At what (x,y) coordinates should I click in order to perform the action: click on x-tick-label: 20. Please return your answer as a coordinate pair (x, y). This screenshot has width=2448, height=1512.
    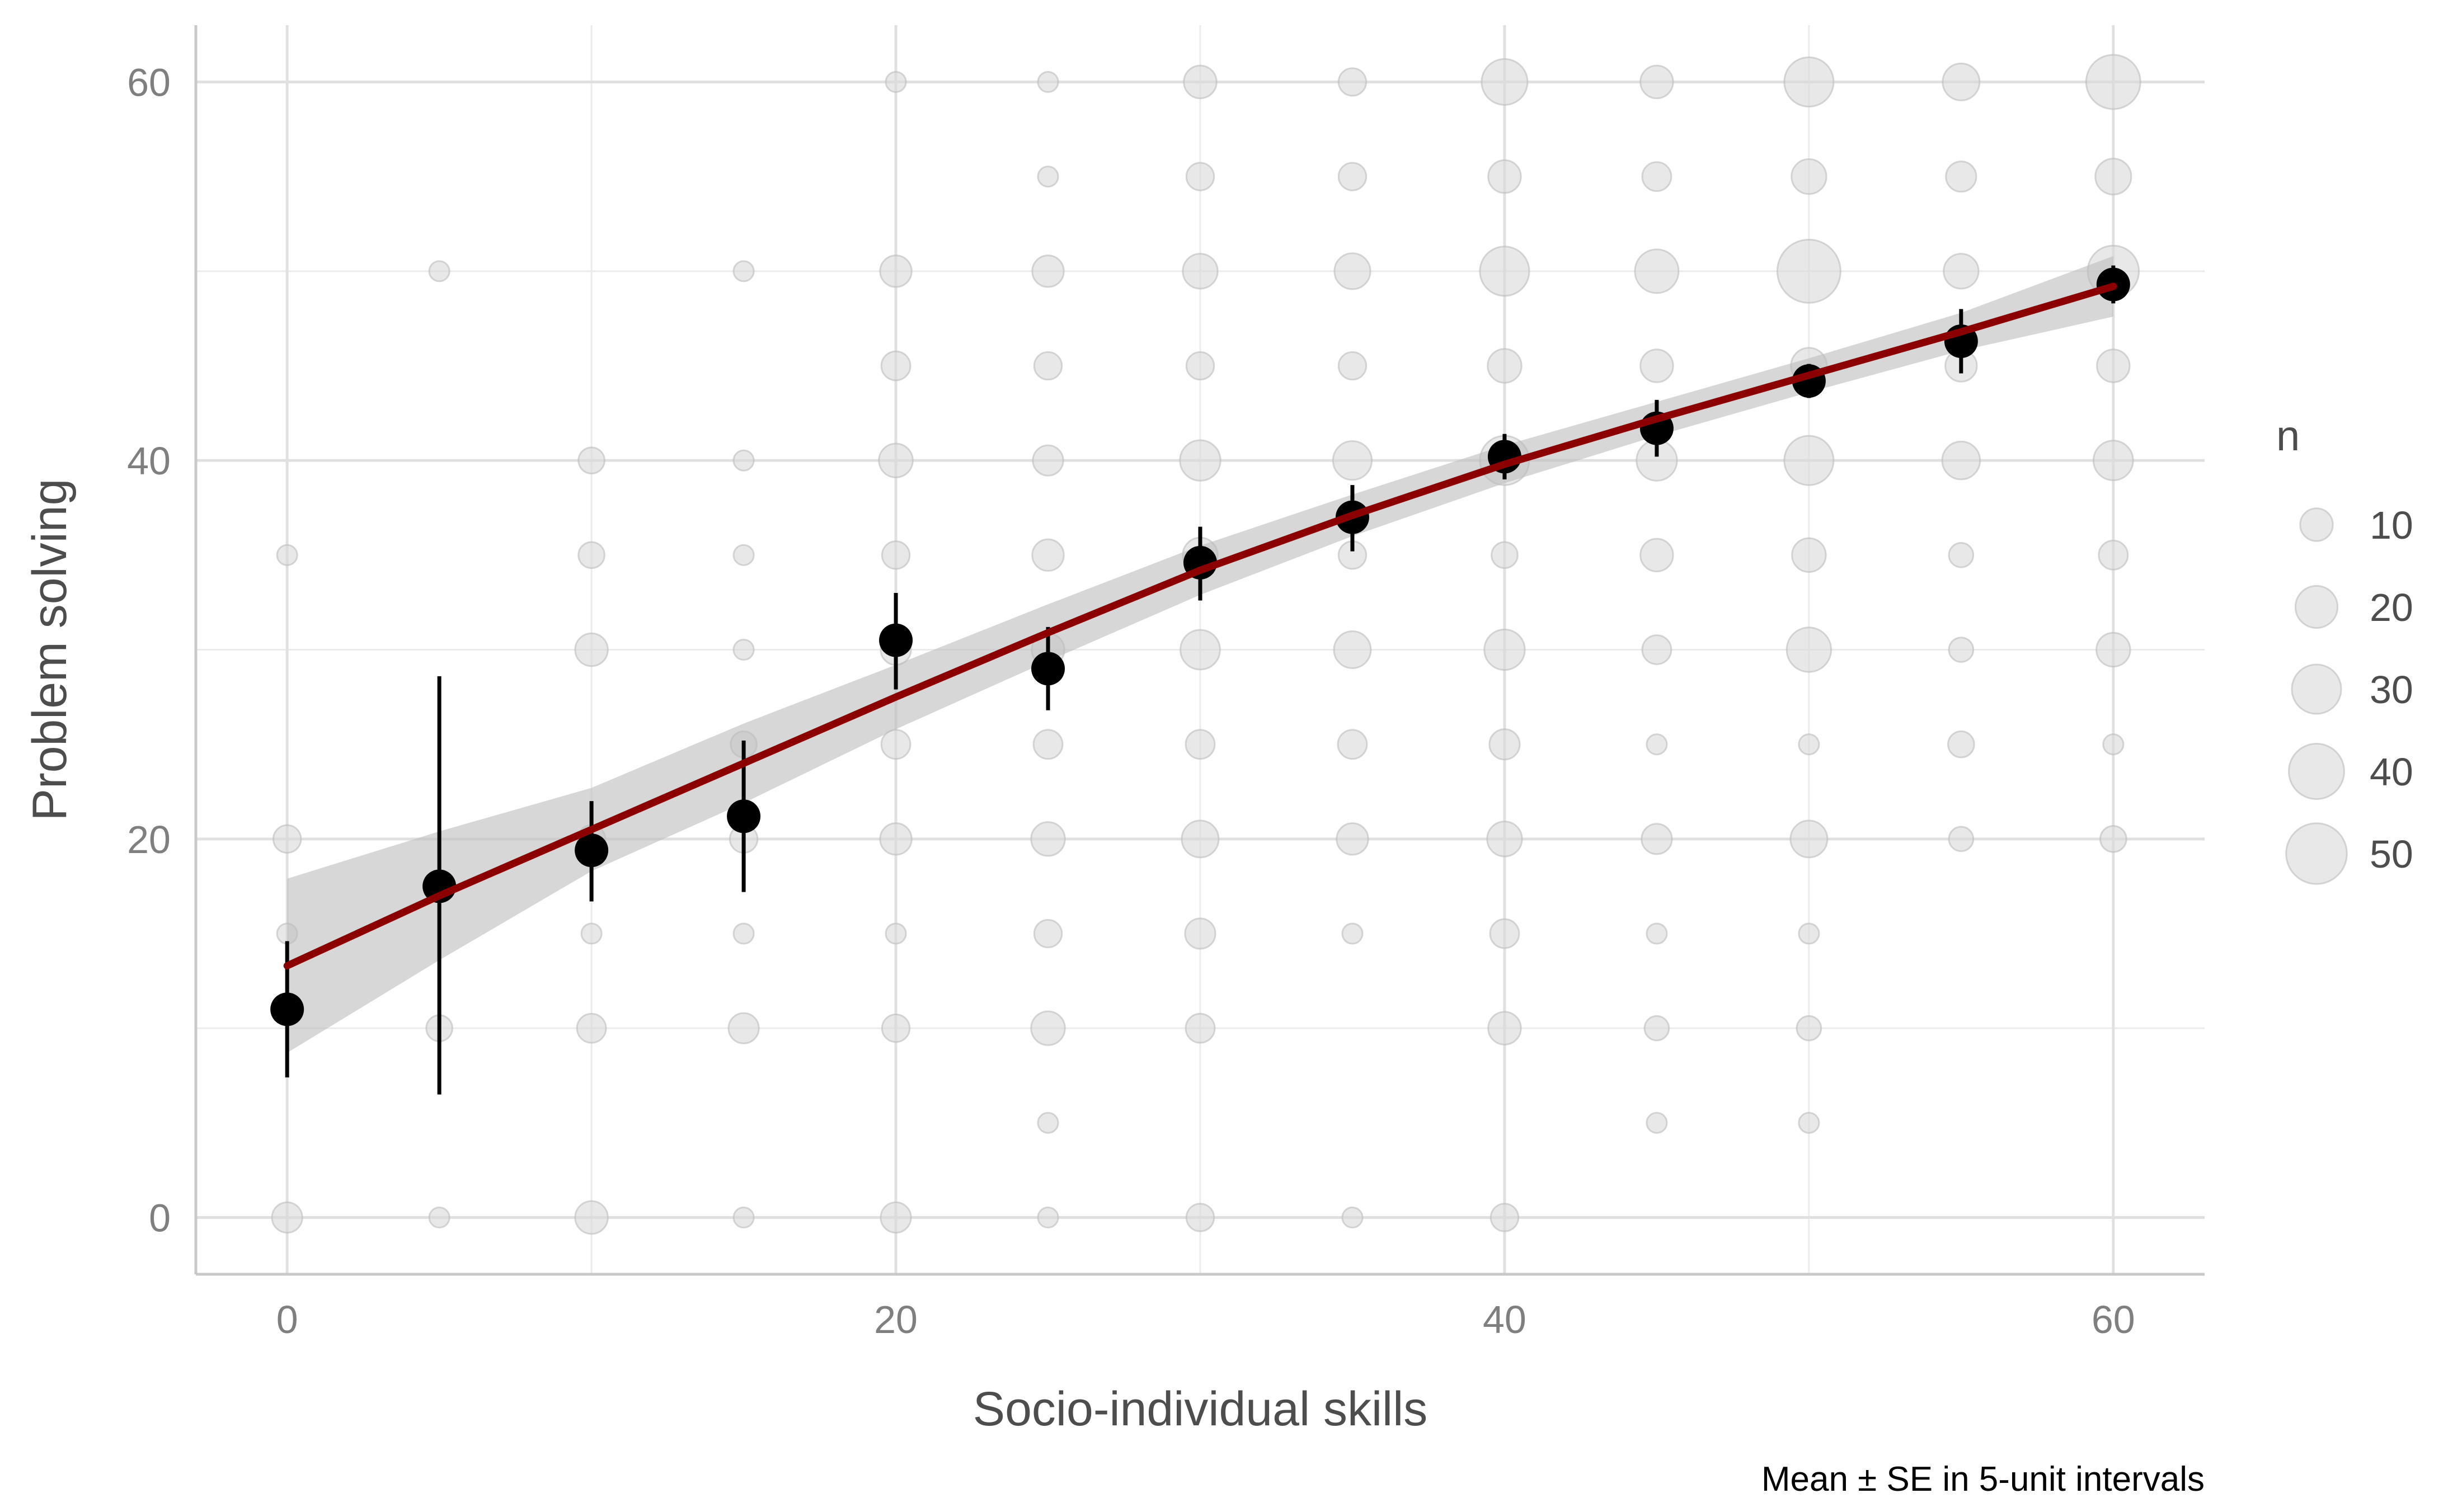
    Looking at the image, I should click on (896, 1319).